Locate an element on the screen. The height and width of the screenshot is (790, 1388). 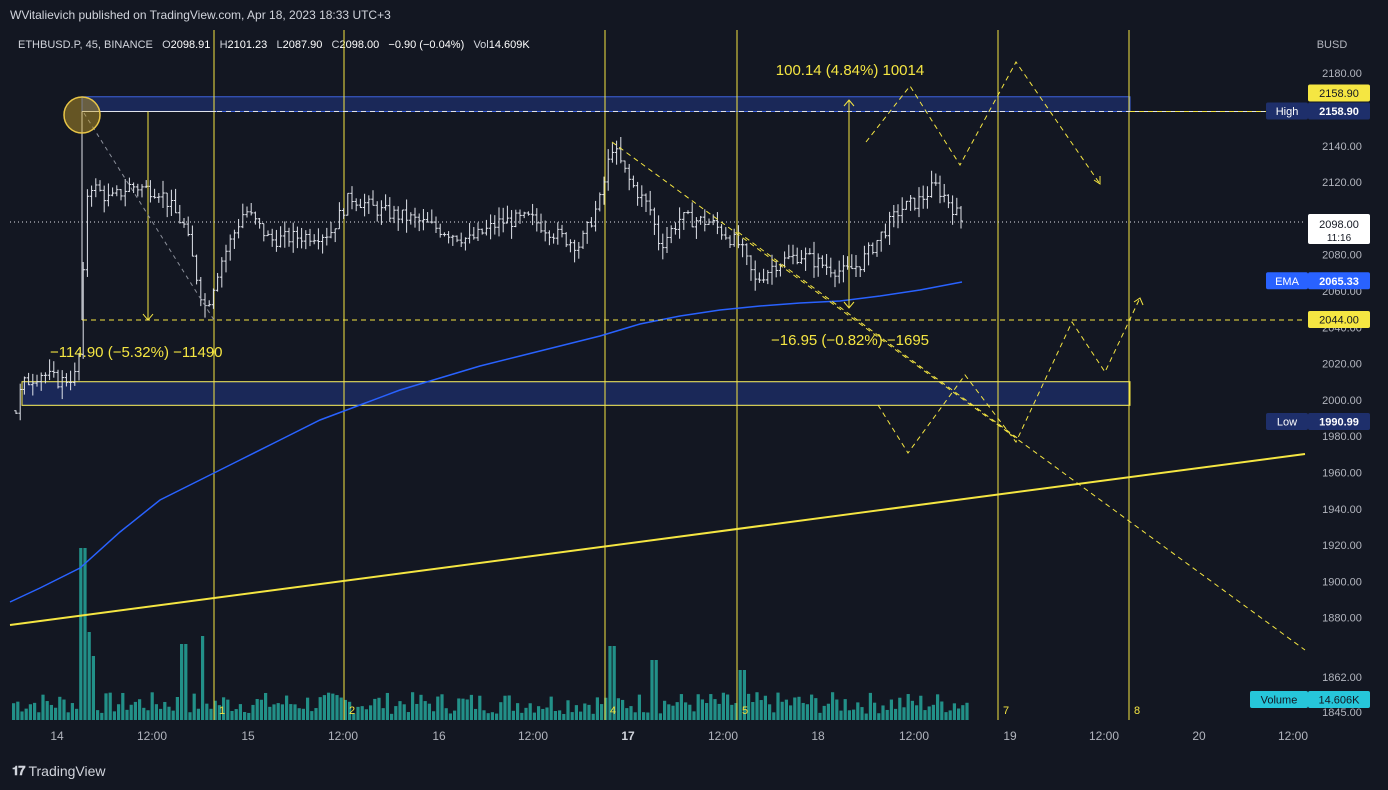
symbol-name: ETHBUSD.P, 45, BINANCE is located at coordinates (85, 45).